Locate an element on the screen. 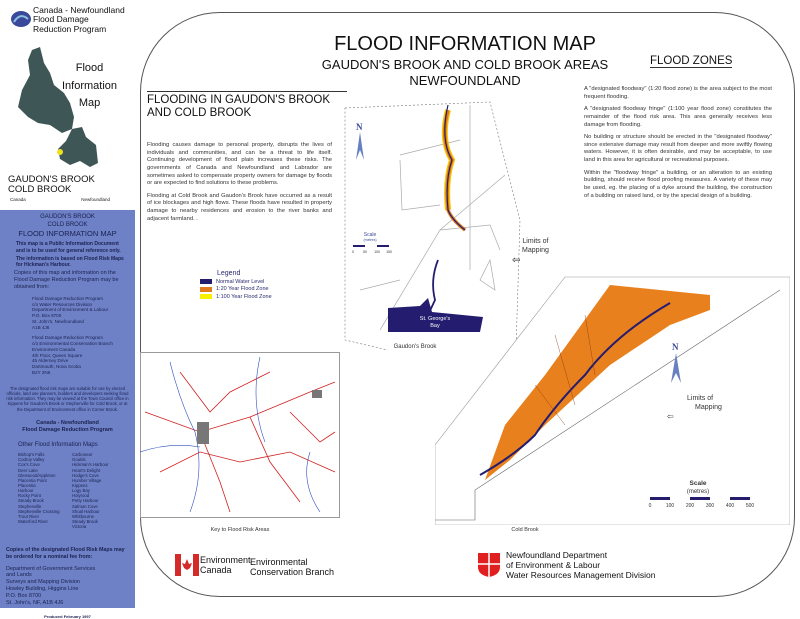 This screenshot has height=619, width=800. bay-label: St. George's is located at coordinates (435, 319).